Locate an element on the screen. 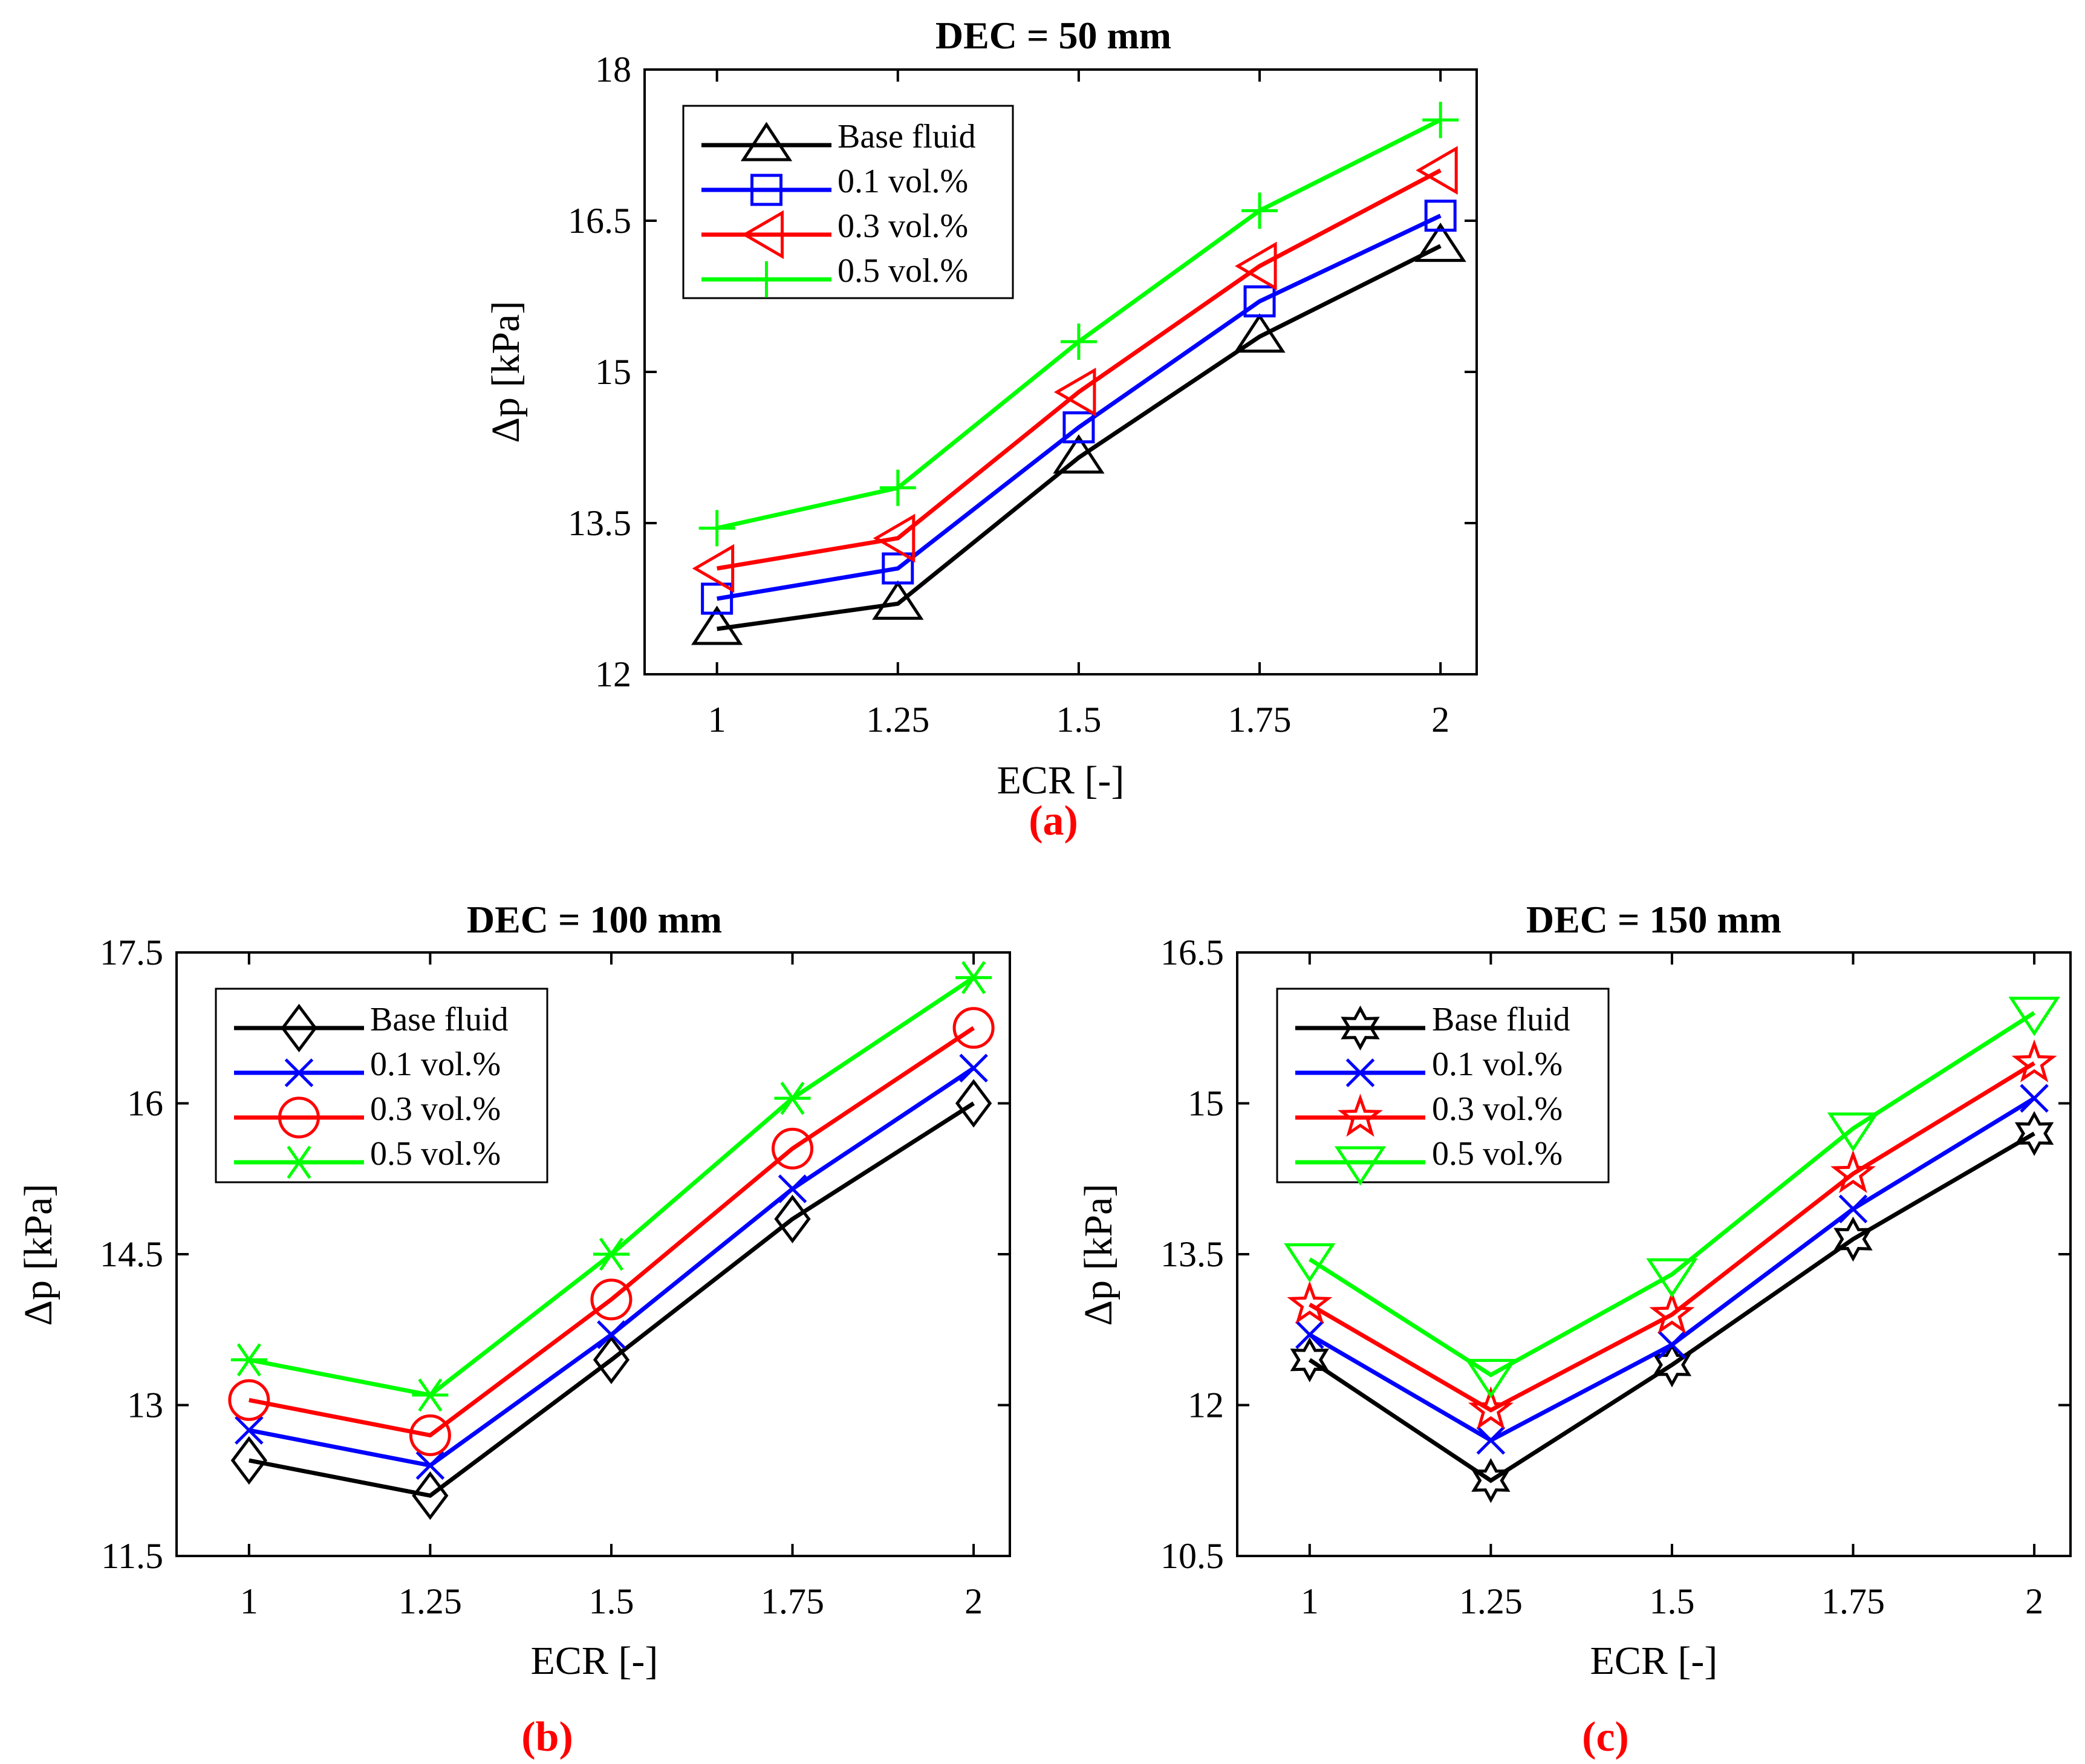  y-tick-label: 10.5 is located at coordinates (1192, 1556).